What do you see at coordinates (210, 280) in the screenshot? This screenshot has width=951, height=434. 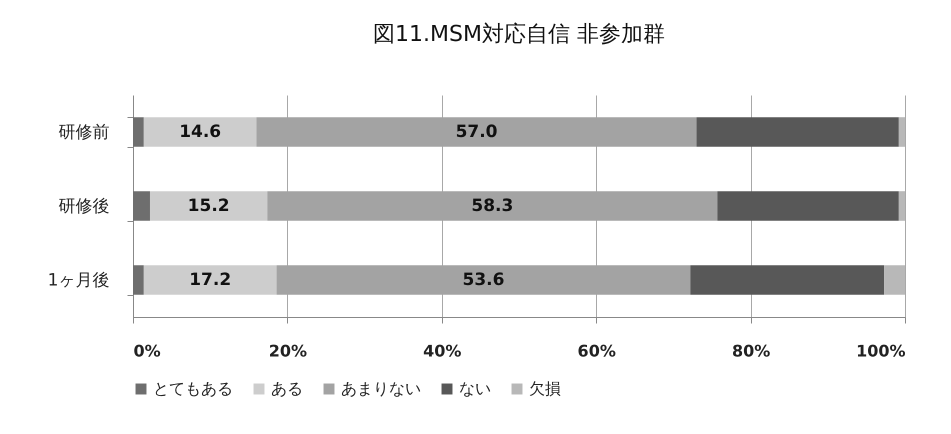 I see `data-label: 17.2` at bounding box center [210, 280].